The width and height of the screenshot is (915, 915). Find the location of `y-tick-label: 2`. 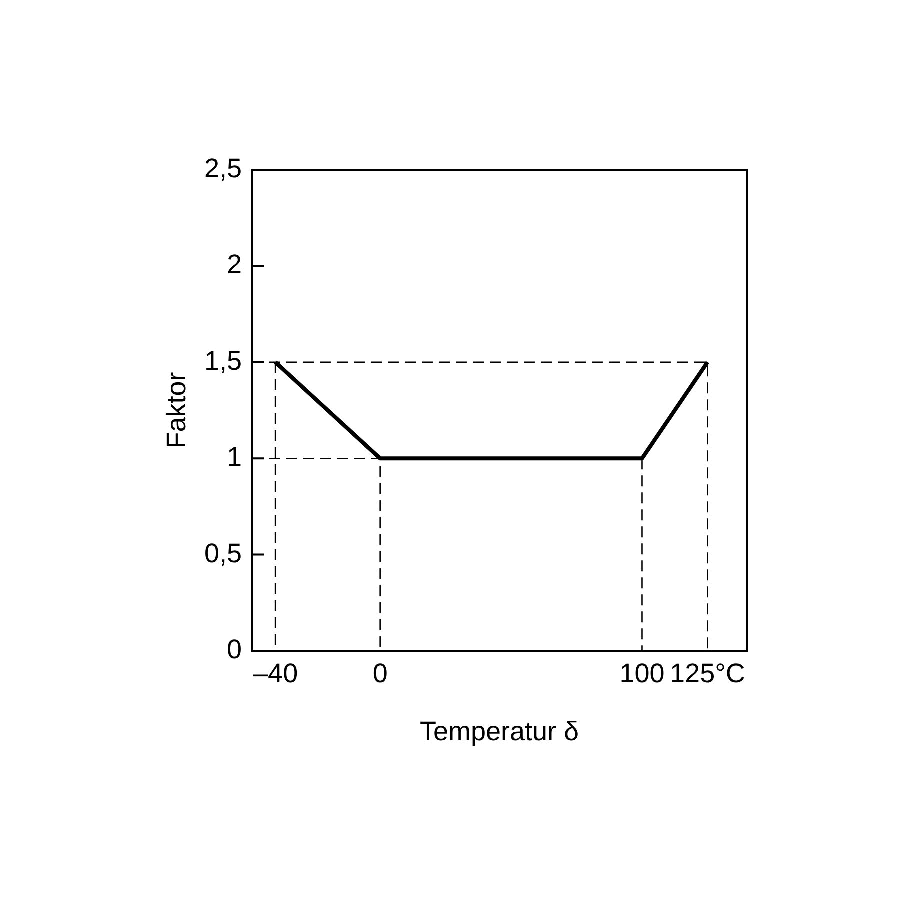

y-tick-label: 2 is located at coordinates (234, 265).